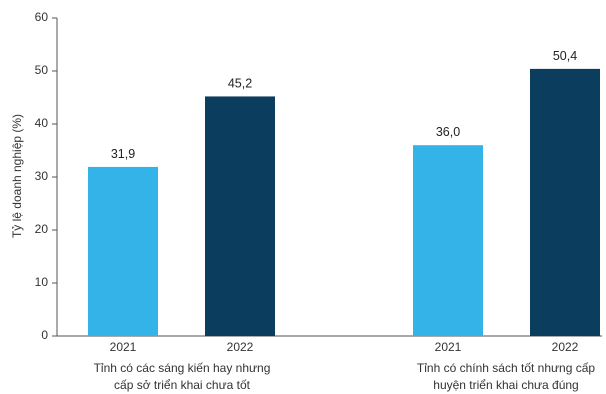  Describe the element at coordinates (240, 83) in the screenshot. I see `bar-value-label: 45,2` at that location.